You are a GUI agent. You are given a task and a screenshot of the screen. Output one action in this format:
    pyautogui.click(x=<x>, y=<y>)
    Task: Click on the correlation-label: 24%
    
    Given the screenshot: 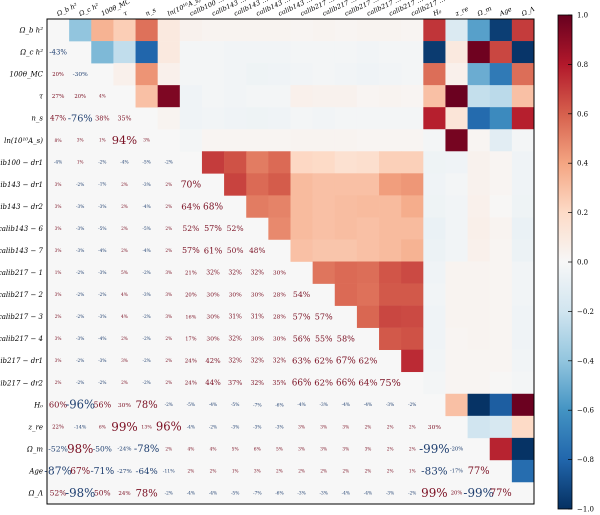 What is the action you would take?
    pyautogui.click(x=191, y=362)
    